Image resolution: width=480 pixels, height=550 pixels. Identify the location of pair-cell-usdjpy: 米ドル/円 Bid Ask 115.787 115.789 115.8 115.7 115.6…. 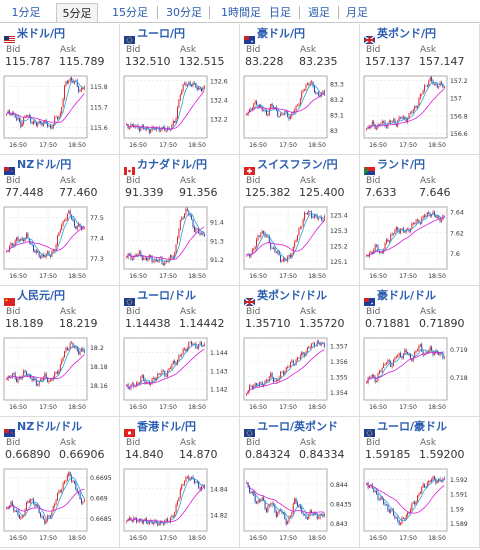
(60, 89).